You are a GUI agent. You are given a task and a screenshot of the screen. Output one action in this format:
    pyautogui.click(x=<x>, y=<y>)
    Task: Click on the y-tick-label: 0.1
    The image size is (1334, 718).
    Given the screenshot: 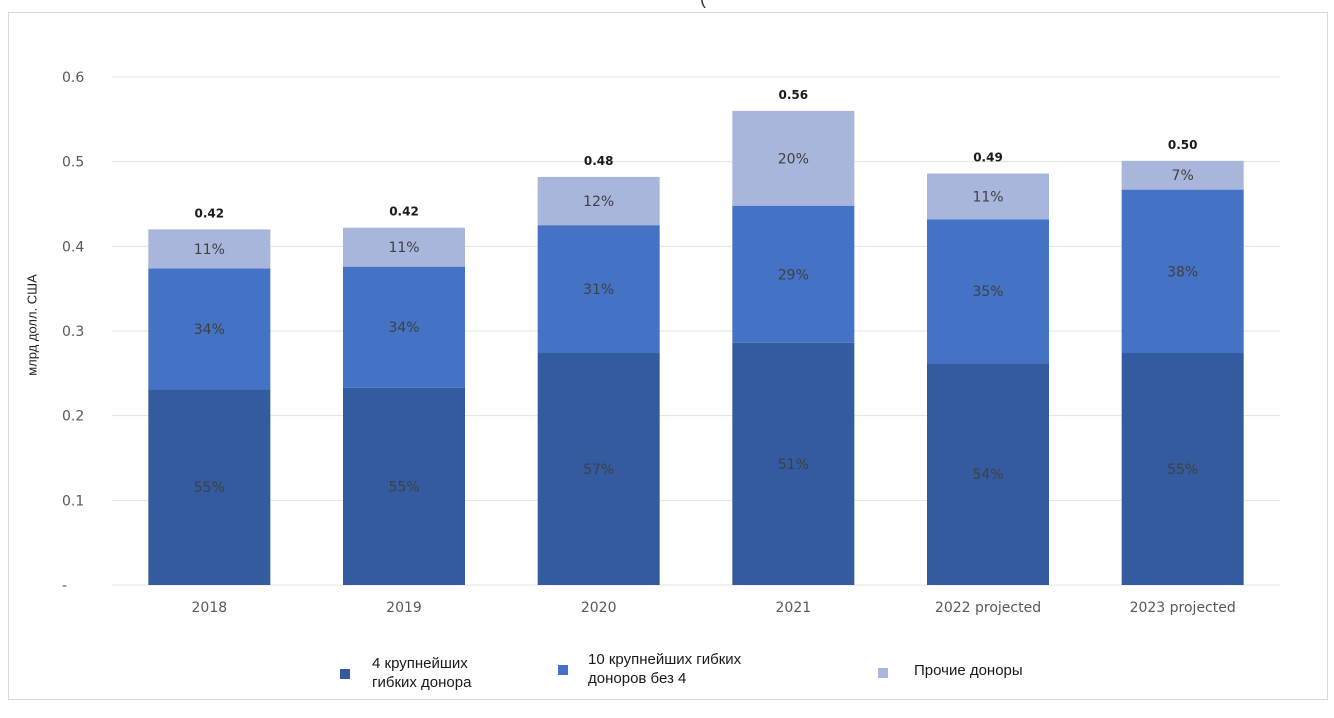 What is the action you would take?
    pyautogui.click(x=73, y=501)
    